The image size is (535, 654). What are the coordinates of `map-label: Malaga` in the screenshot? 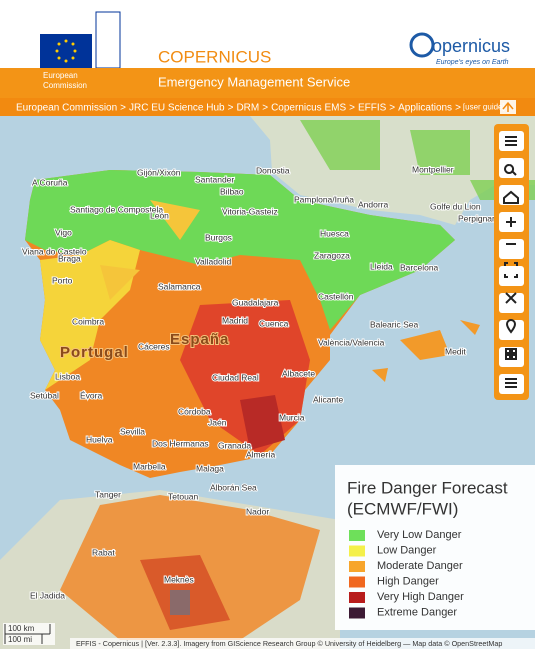 It's located at (210, 468).